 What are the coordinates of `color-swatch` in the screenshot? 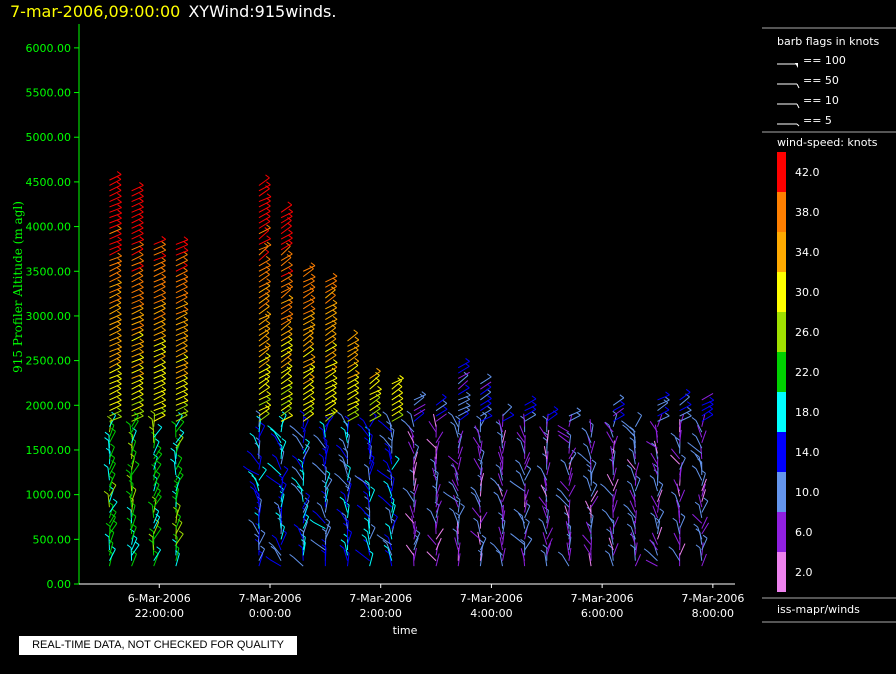 It's located at (781, 372).